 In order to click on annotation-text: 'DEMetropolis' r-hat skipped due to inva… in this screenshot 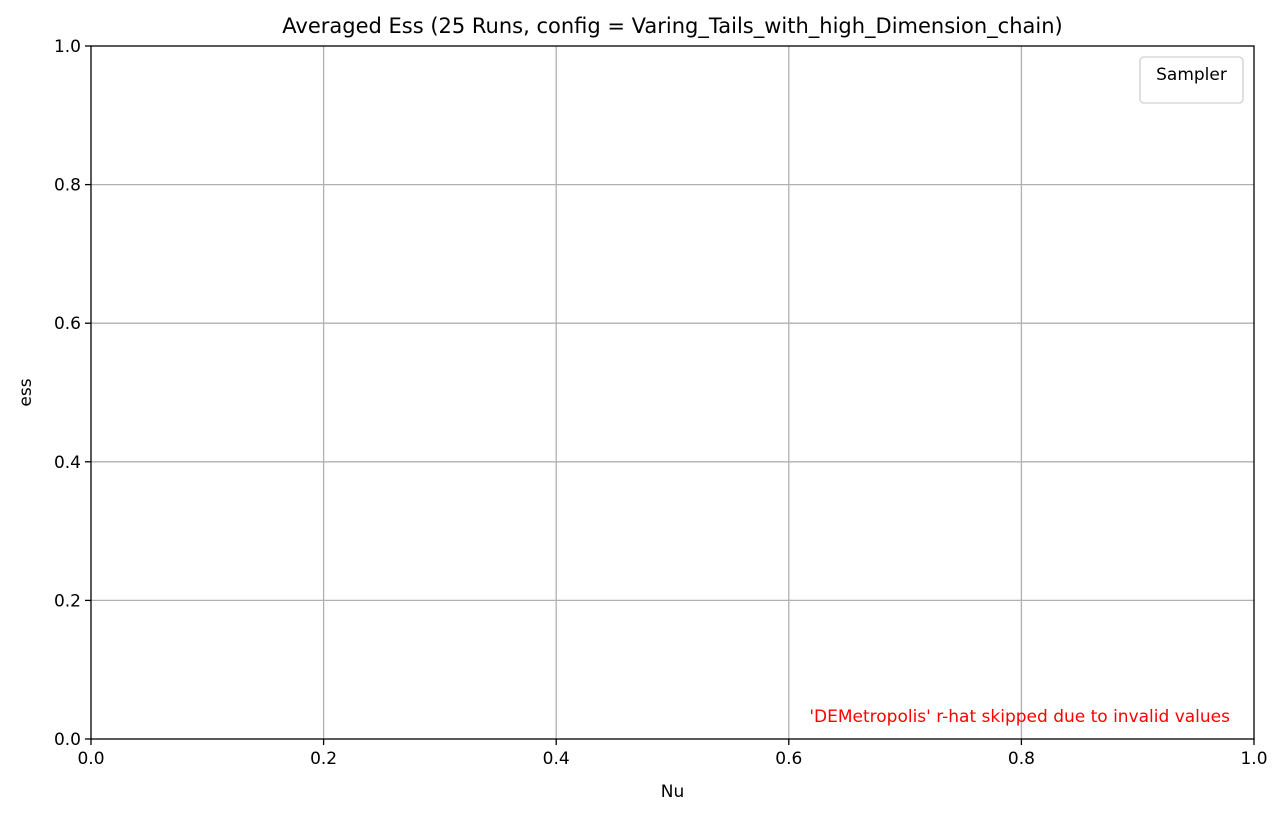, I will do `click(1019, 717)`.